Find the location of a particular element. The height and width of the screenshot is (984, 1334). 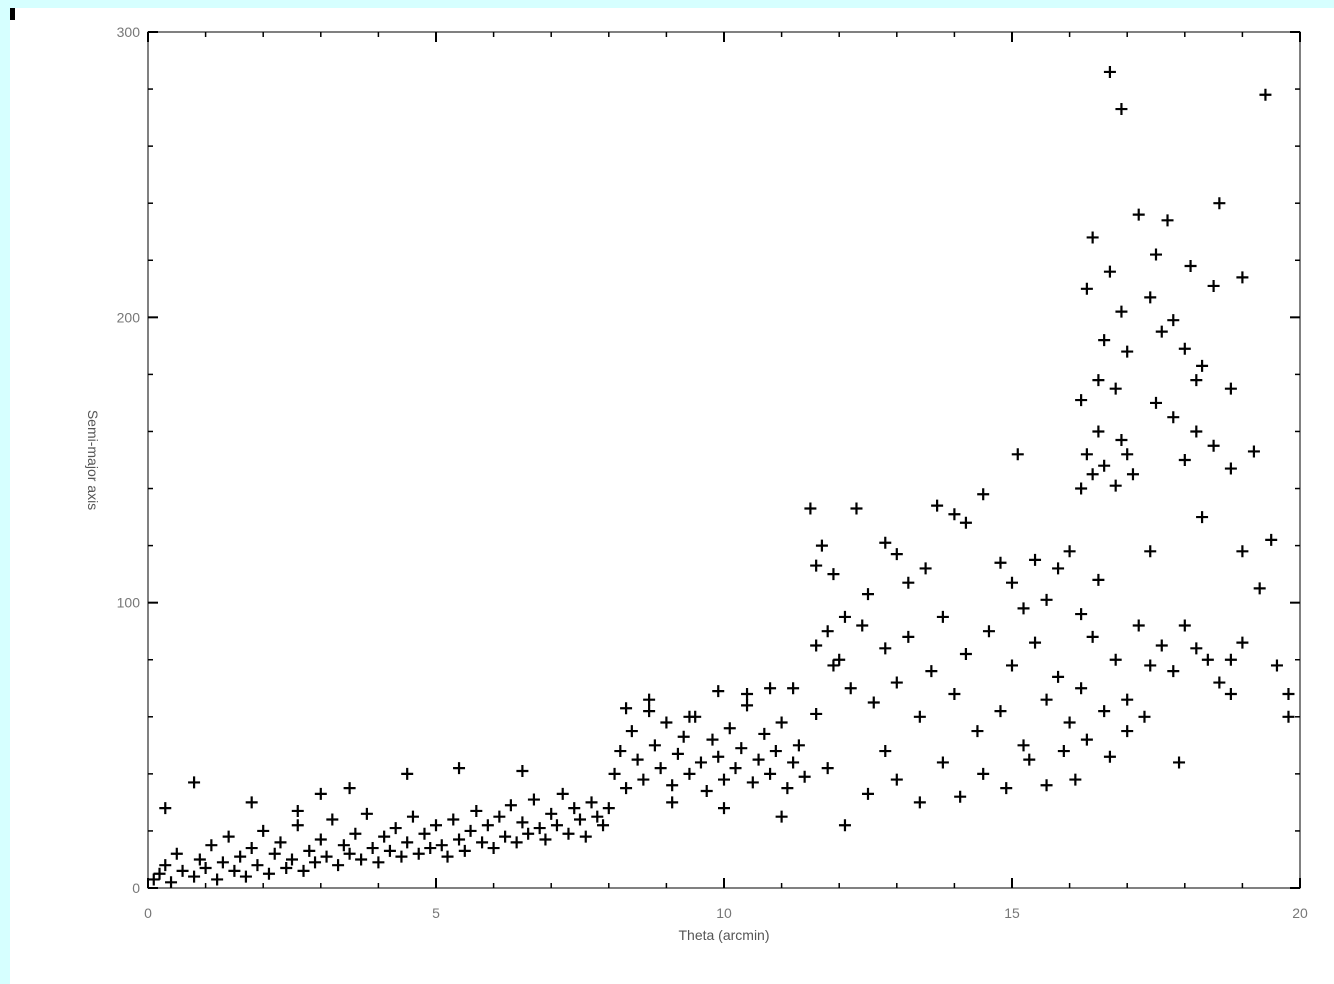

x-tick-label: 20 is located at coordinates (1300, 913).